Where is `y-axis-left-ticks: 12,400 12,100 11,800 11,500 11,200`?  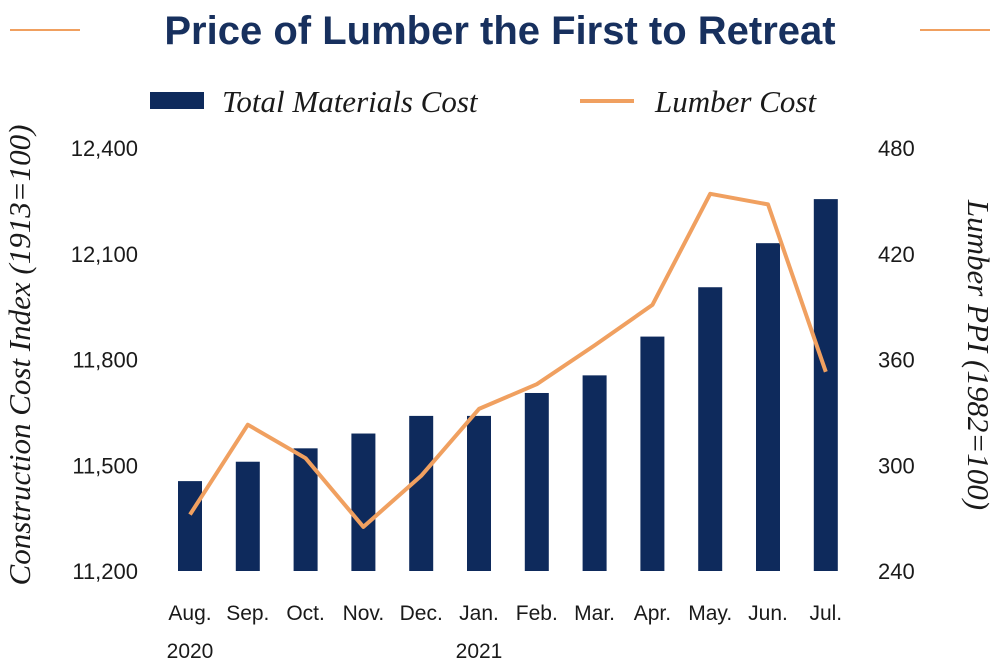
y-axis-left-ticks: 12,400 12,100 11,800 11,500 11,200 is located at coordinates (104, 360).